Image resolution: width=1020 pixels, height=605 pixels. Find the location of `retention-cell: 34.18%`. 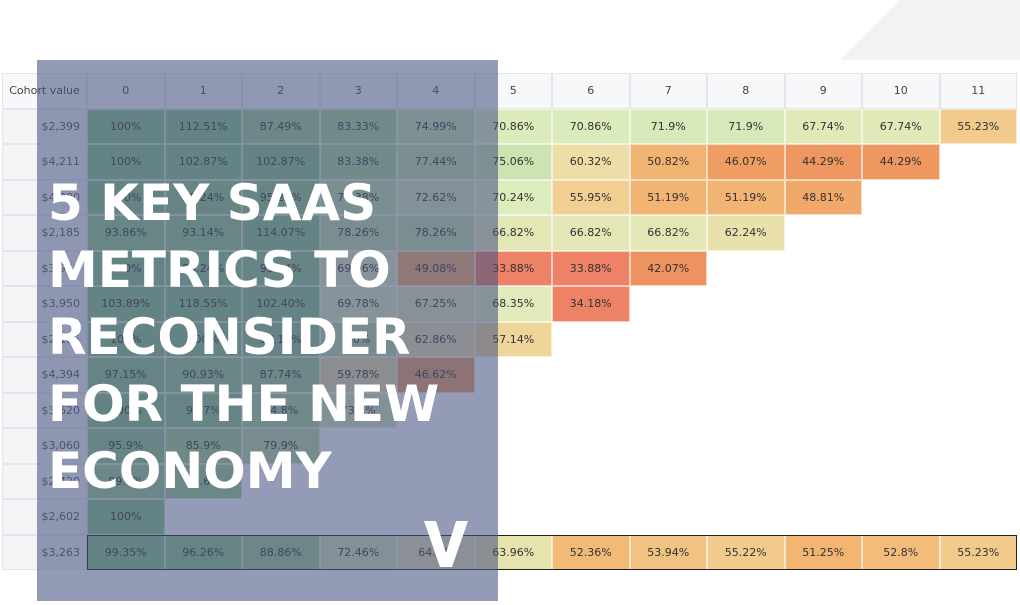

retention-cell: 34.18% is located at coordinates (591, 304).